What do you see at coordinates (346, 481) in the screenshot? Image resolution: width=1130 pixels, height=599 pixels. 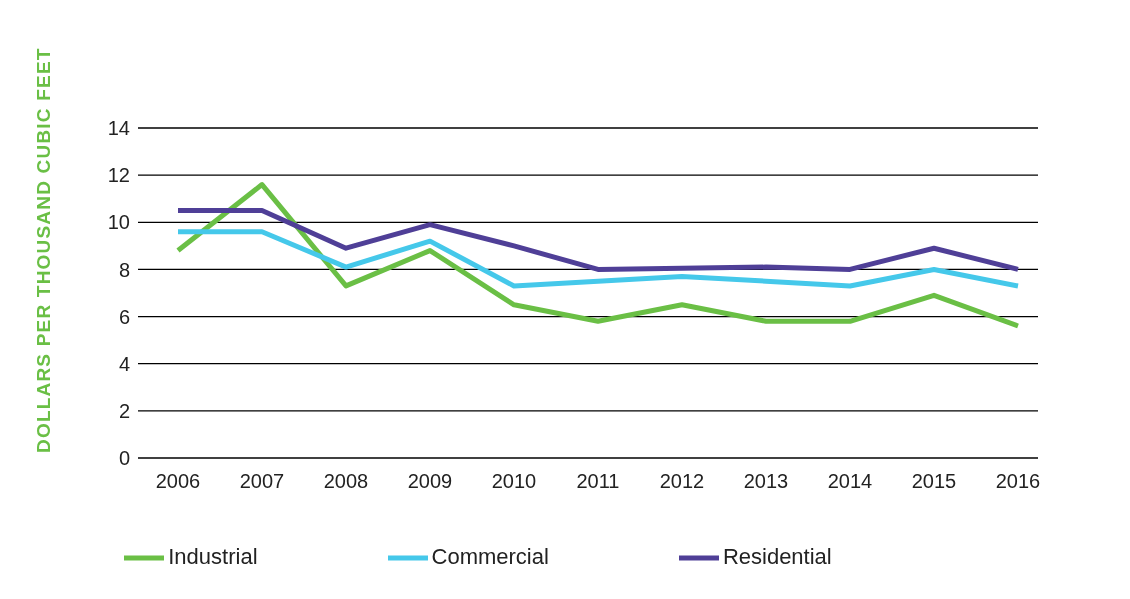 I see `x-tick-label: 2008` at bounding box center [346, 481].